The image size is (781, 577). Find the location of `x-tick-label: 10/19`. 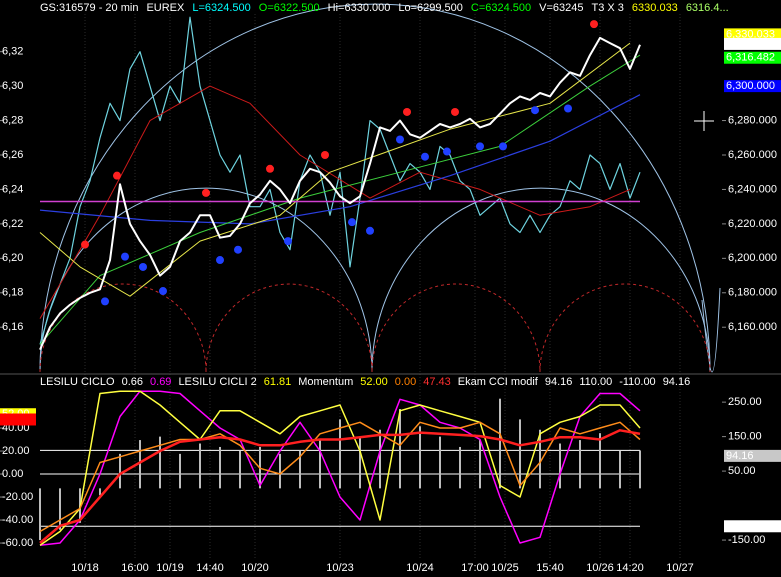

x-tick-label: 10/19 is located at coordinates (170, 568).